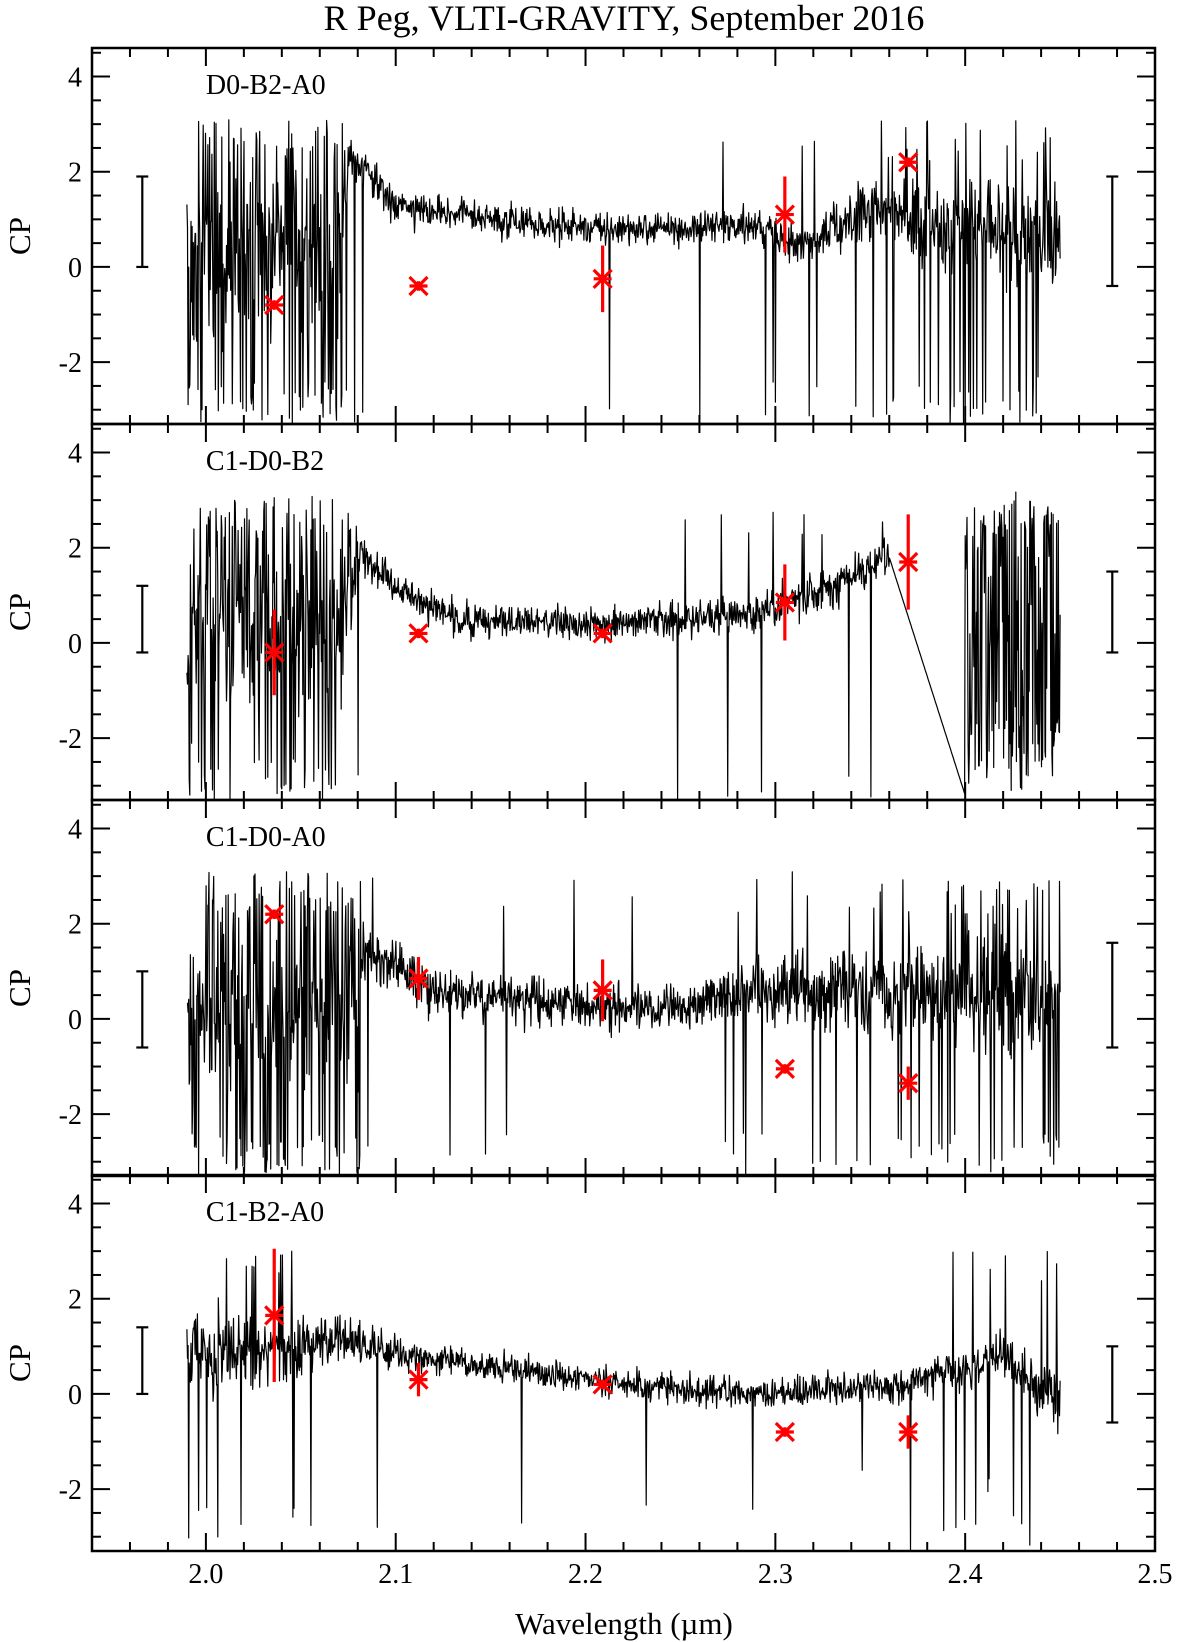  I want to click on x-tick-label: 2.1, so click(395, 1574).